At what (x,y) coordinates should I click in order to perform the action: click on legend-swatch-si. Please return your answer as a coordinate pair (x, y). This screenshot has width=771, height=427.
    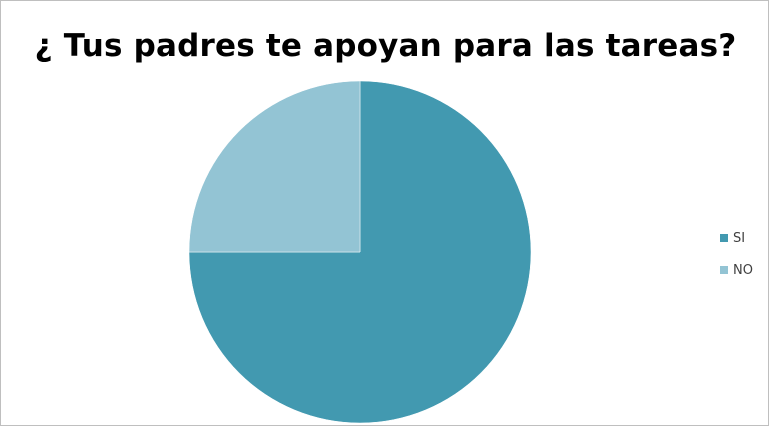
    Looking at the image, I should click on (724, 238).